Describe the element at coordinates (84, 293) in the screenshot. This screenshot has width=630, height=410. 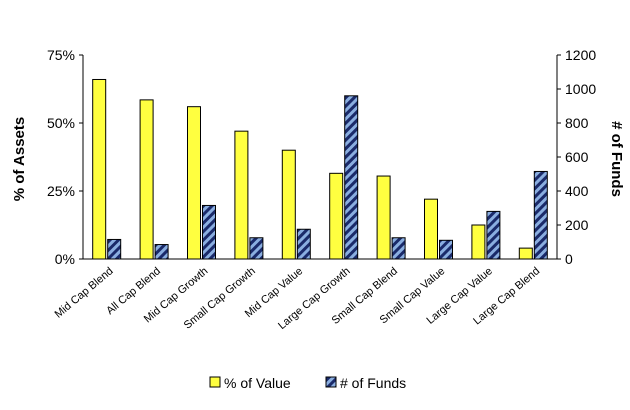
I see `category-label: Mid Cap Blend` at that location.